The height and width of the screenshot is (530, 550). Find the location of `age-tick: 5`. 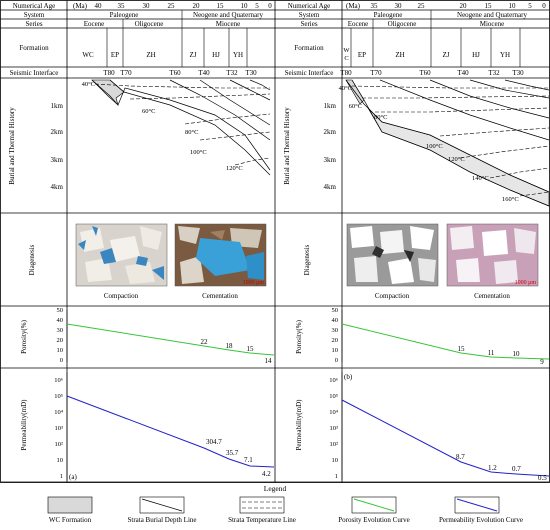

age-tick: 5 is located at coordinates (530, 6).